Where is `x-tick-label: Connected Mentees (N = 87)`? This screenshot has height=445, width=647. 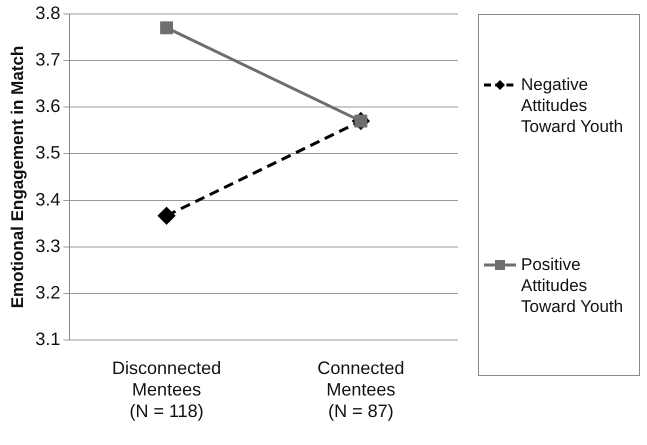
x-tick-label: Connected Mentees (N = 87) is located at coordinates (360, 390).